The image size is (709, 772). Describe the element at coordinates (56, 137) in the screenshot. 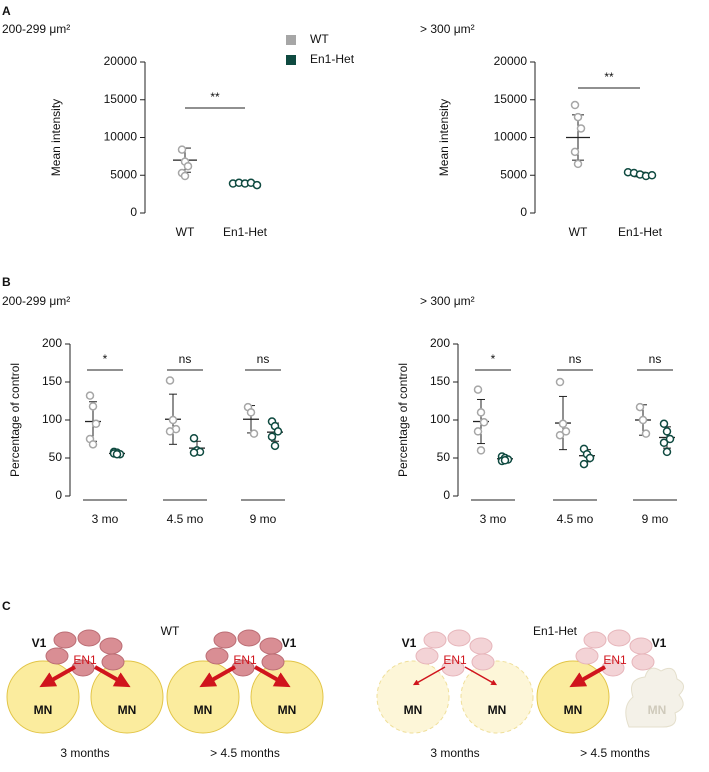

I see `y-axis-label: Mean intensity` at that location.